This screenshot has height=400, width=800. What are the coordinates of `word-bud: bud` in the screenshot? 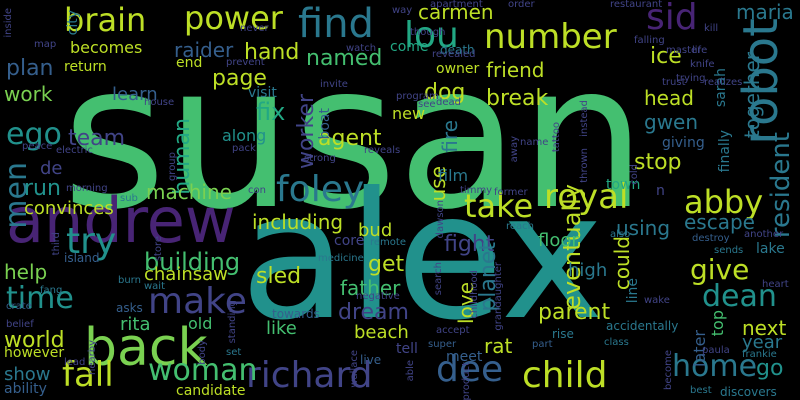 It's located at (375, 230).